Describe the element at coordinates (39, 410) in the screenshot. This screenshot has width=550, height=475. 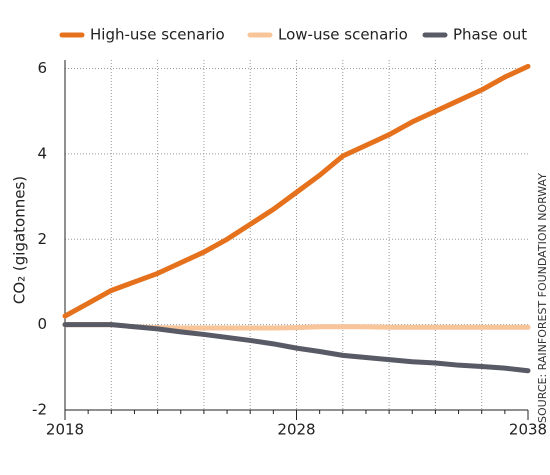
I see `y-tick-label: -2` at that location.